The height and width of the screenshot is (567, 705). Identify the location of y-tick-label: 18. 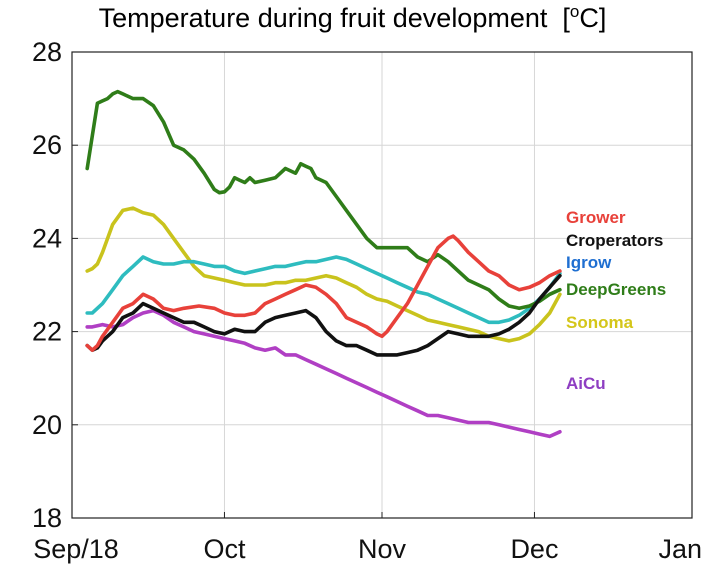
(47, 518).